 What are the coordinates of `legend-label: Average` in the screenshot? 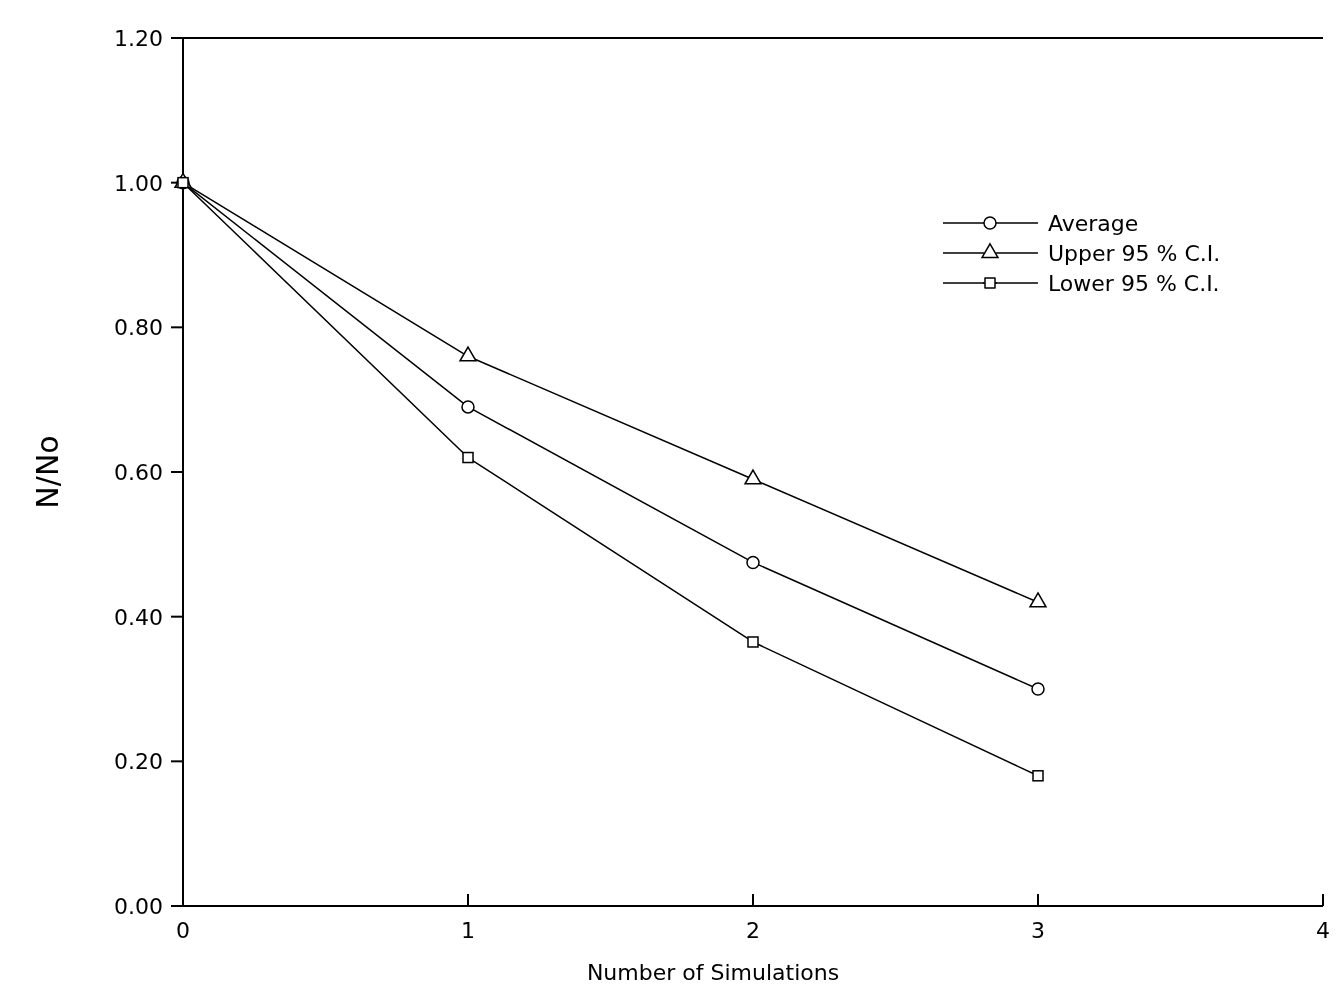 It's located at (1093, 223).